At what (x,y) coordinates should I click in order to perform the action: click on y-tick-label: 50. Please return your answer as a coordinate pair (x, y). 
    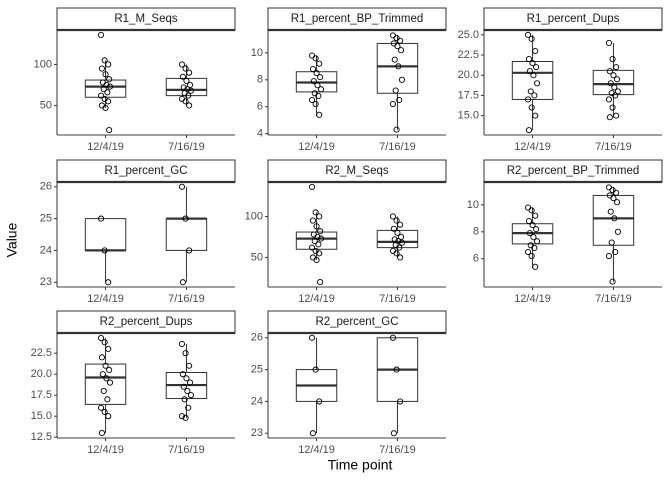
    Looking at the image, I should click on (257, 257).